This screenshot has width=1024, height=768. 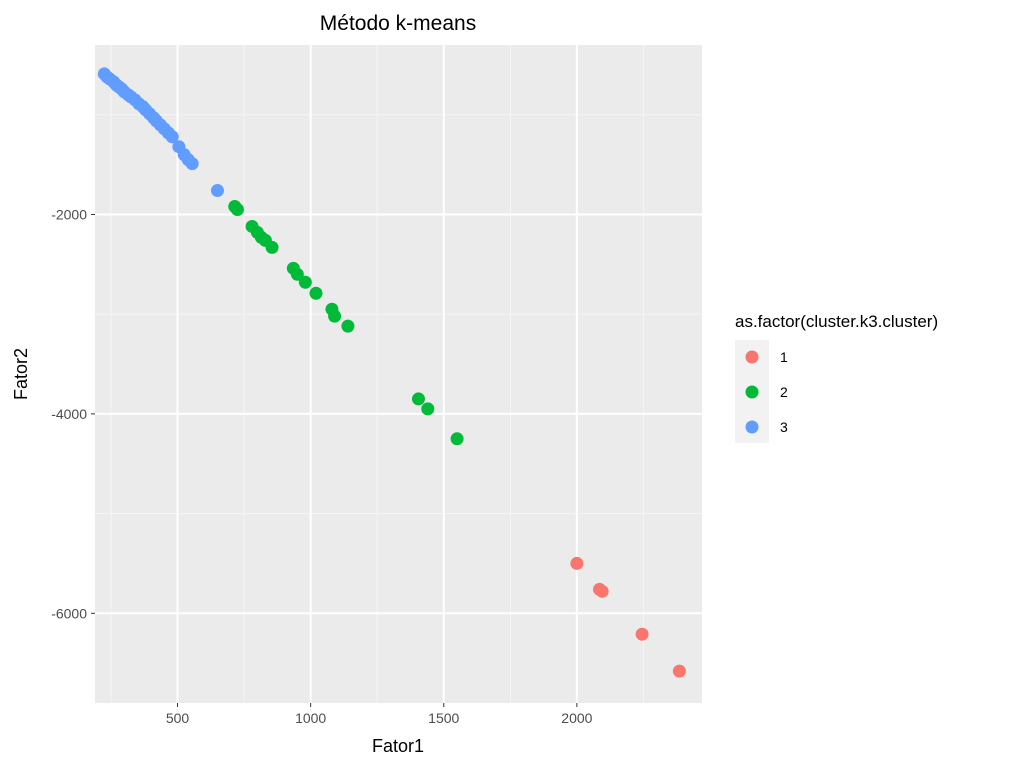 I want to click on x-axis-title: Fator1, so click(x=398, y=746).